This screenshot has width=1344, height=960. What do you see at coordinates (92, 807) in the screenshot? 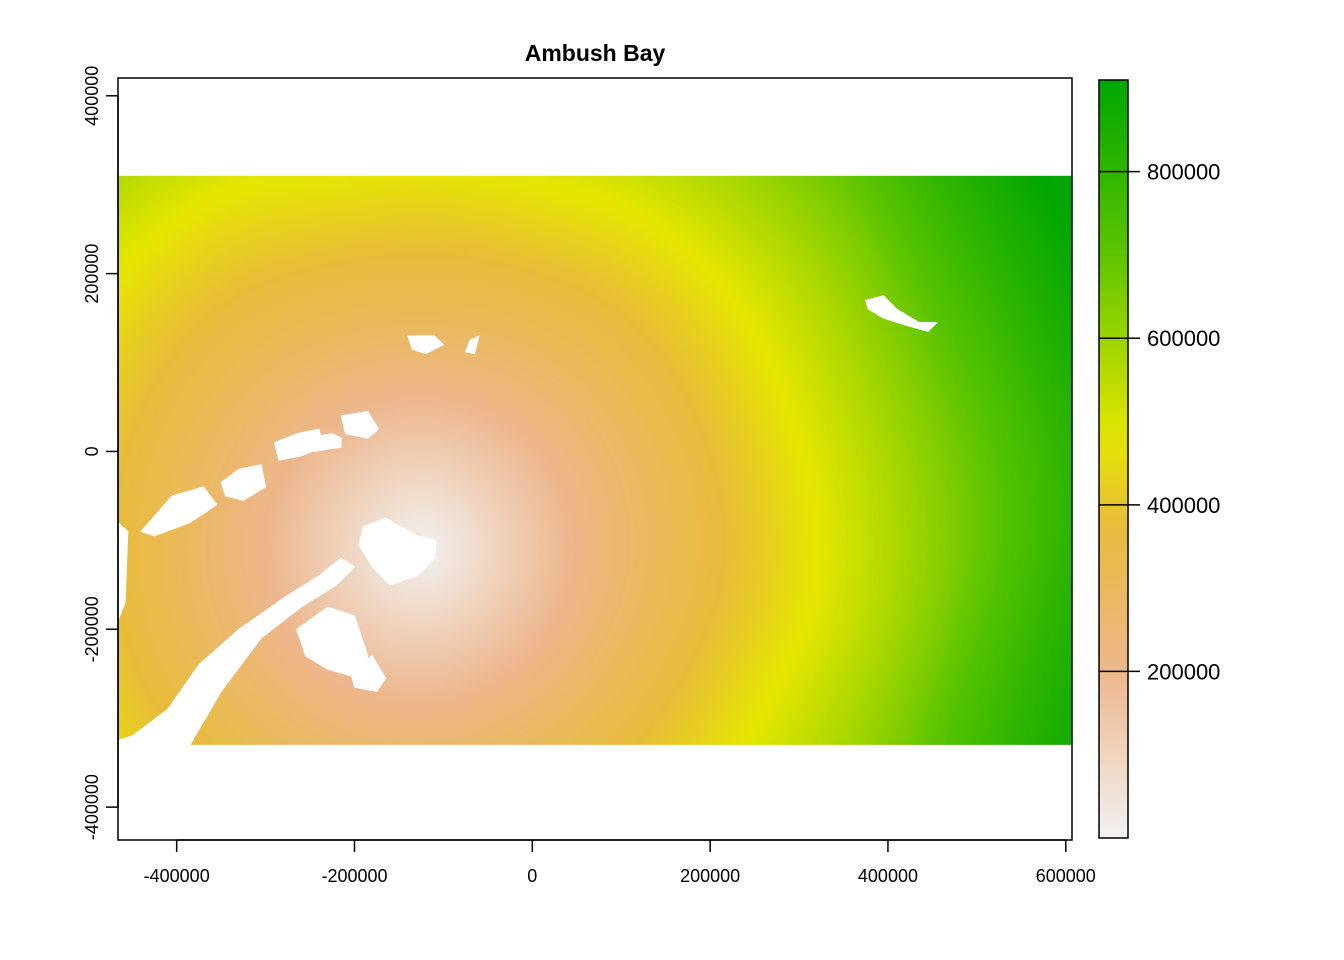
I see `y-tick-label: -400000` at bounding box center [92, 807].